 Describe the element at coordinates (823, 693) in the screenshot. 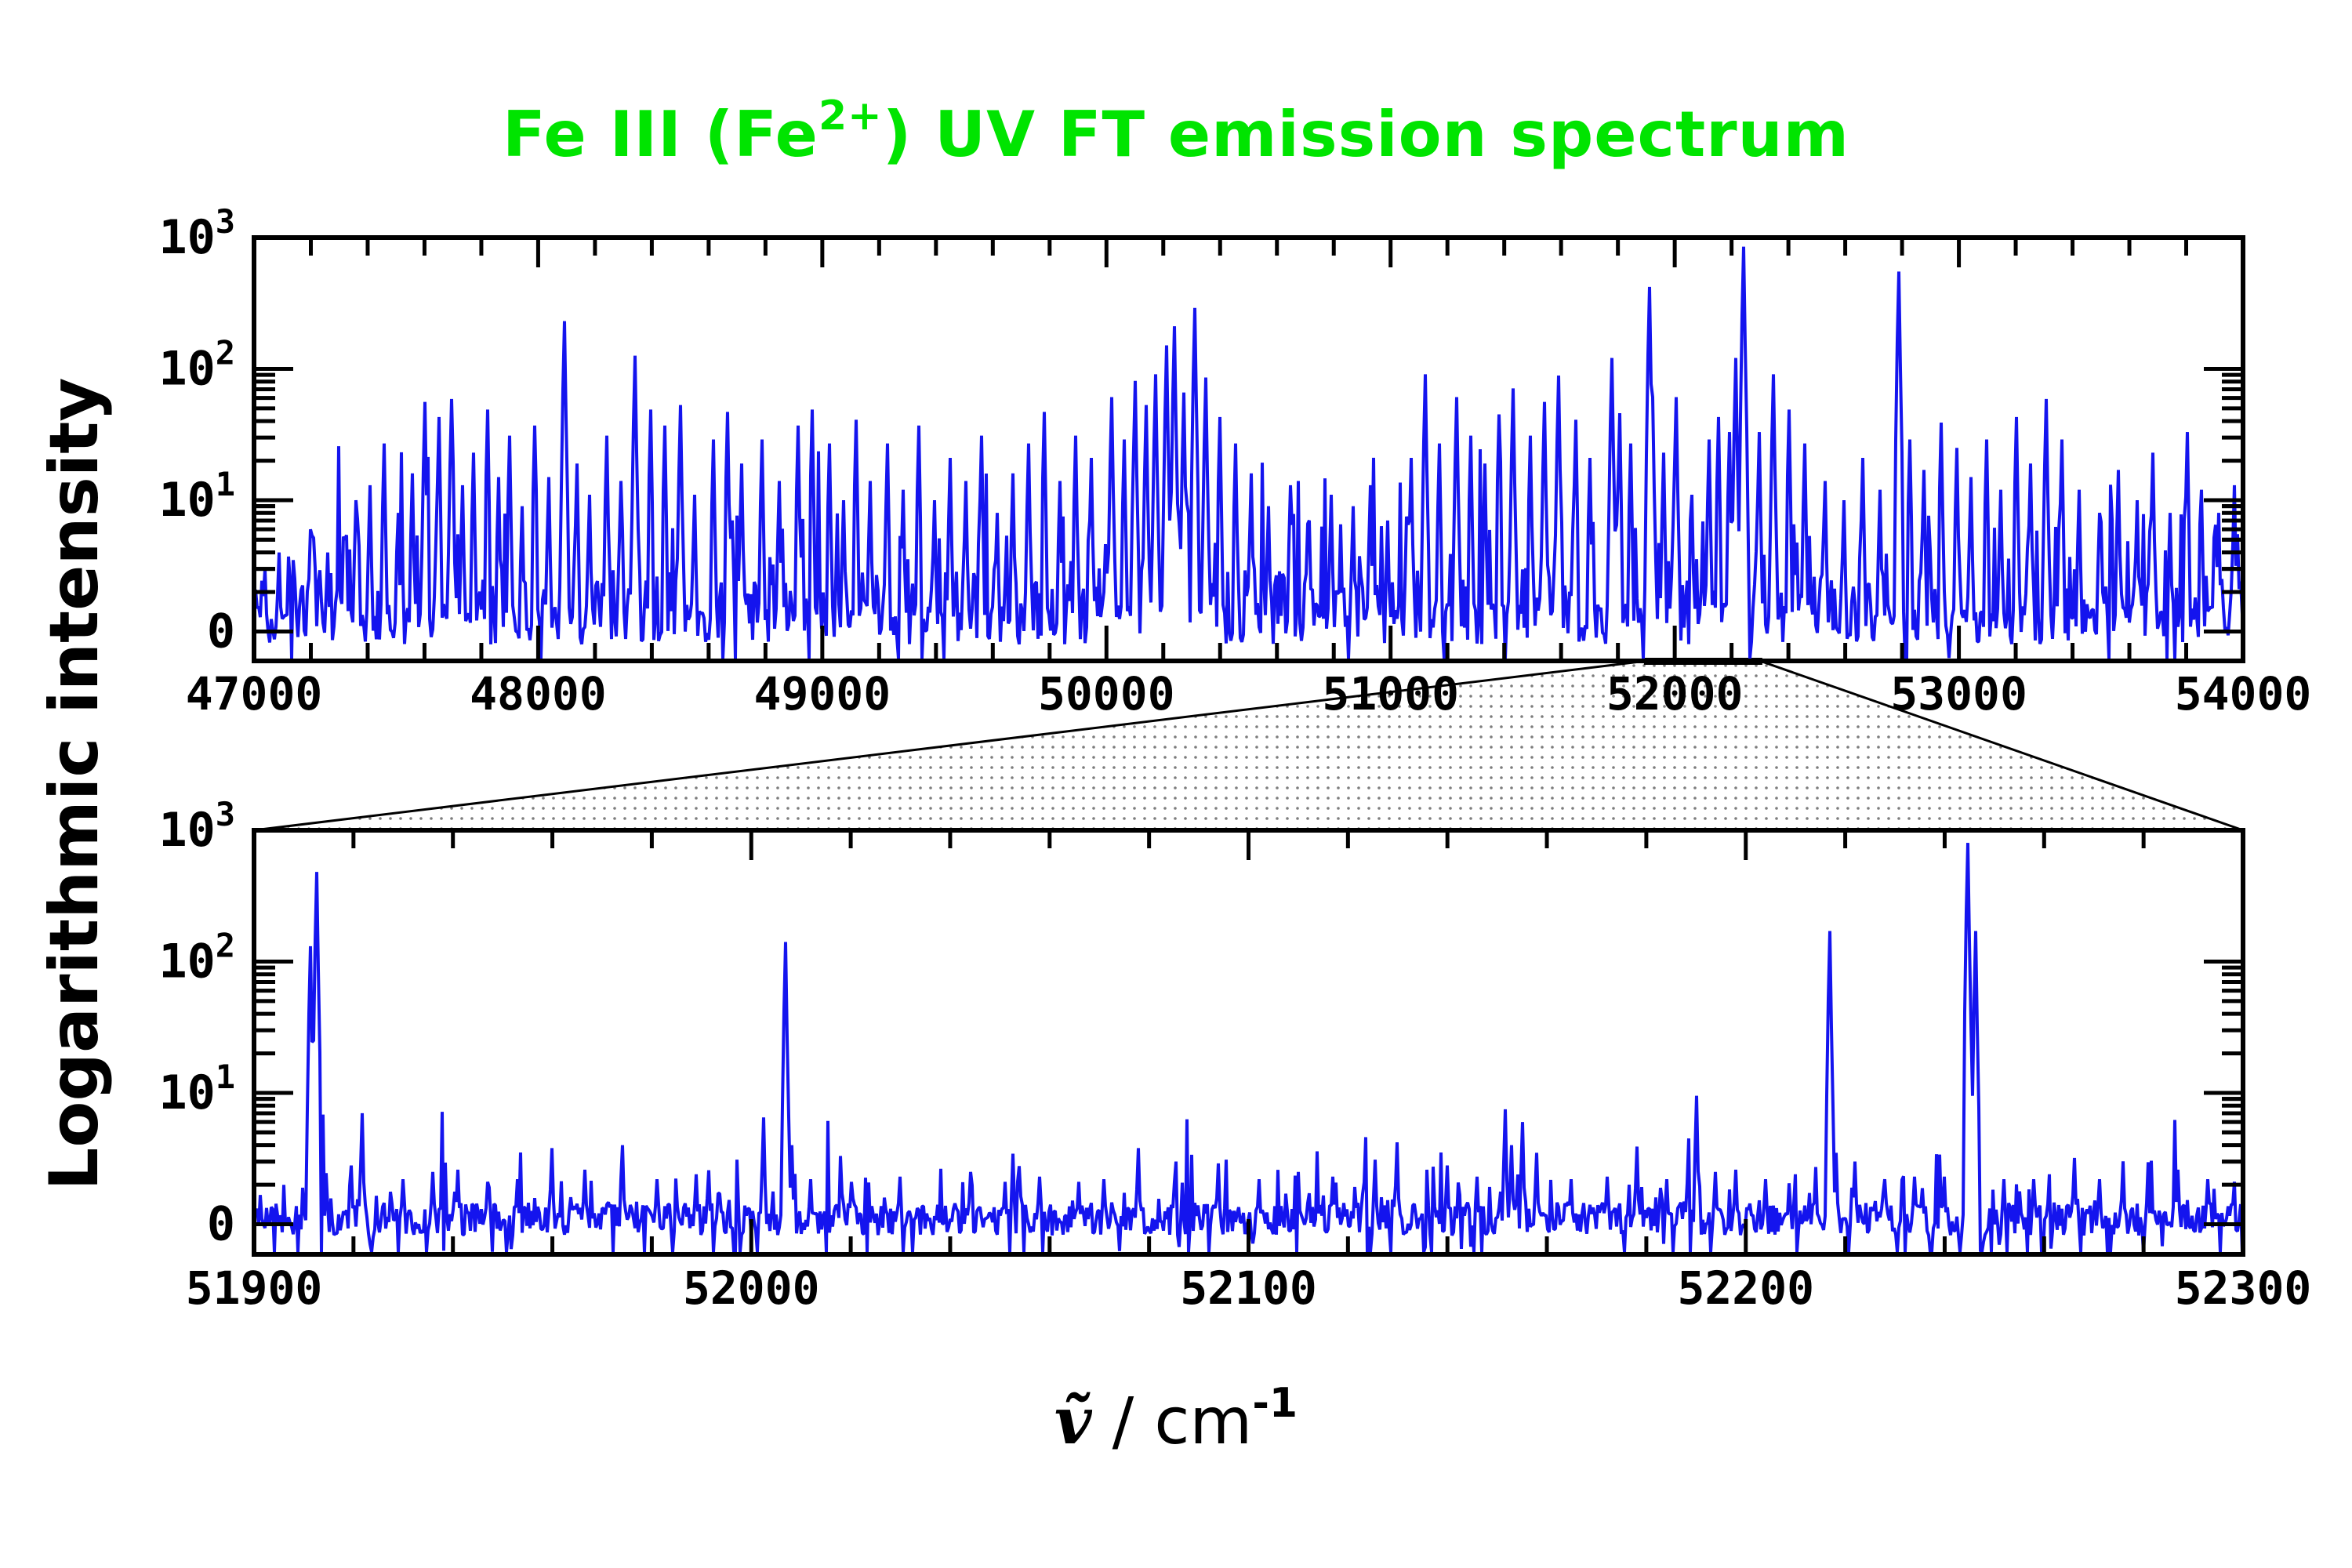

I see `x-tick-label: 49000` at that location.